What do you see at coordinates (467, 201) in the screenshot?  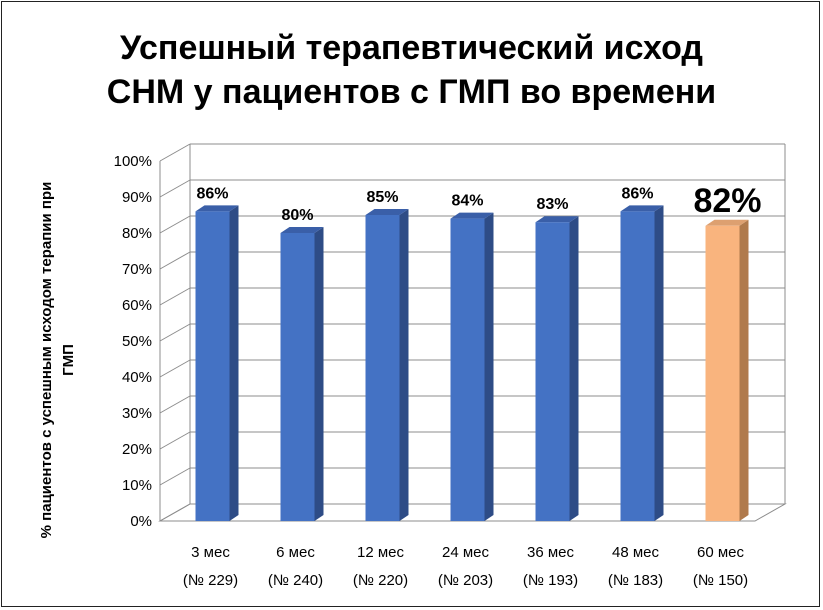 I see `data-label: 84%` at bounding box center [467, 201].